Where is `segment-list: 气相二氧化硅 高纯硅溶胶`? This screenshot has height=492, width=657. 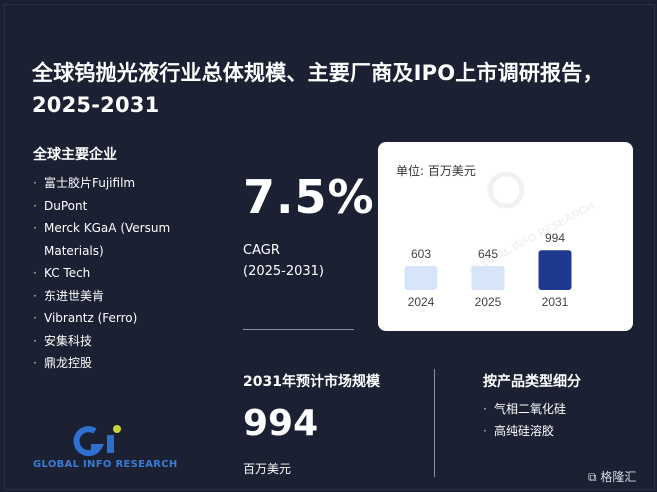 segment-list: 气相二氧化硅 高纯硅溶胶 is located at coordinates (524, 420).